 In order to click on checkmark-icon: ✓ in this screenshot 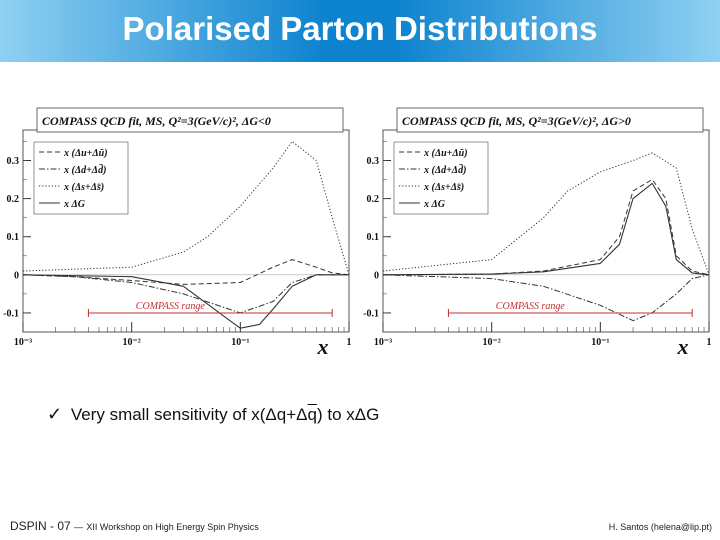, I will do `click(55, 414)`.